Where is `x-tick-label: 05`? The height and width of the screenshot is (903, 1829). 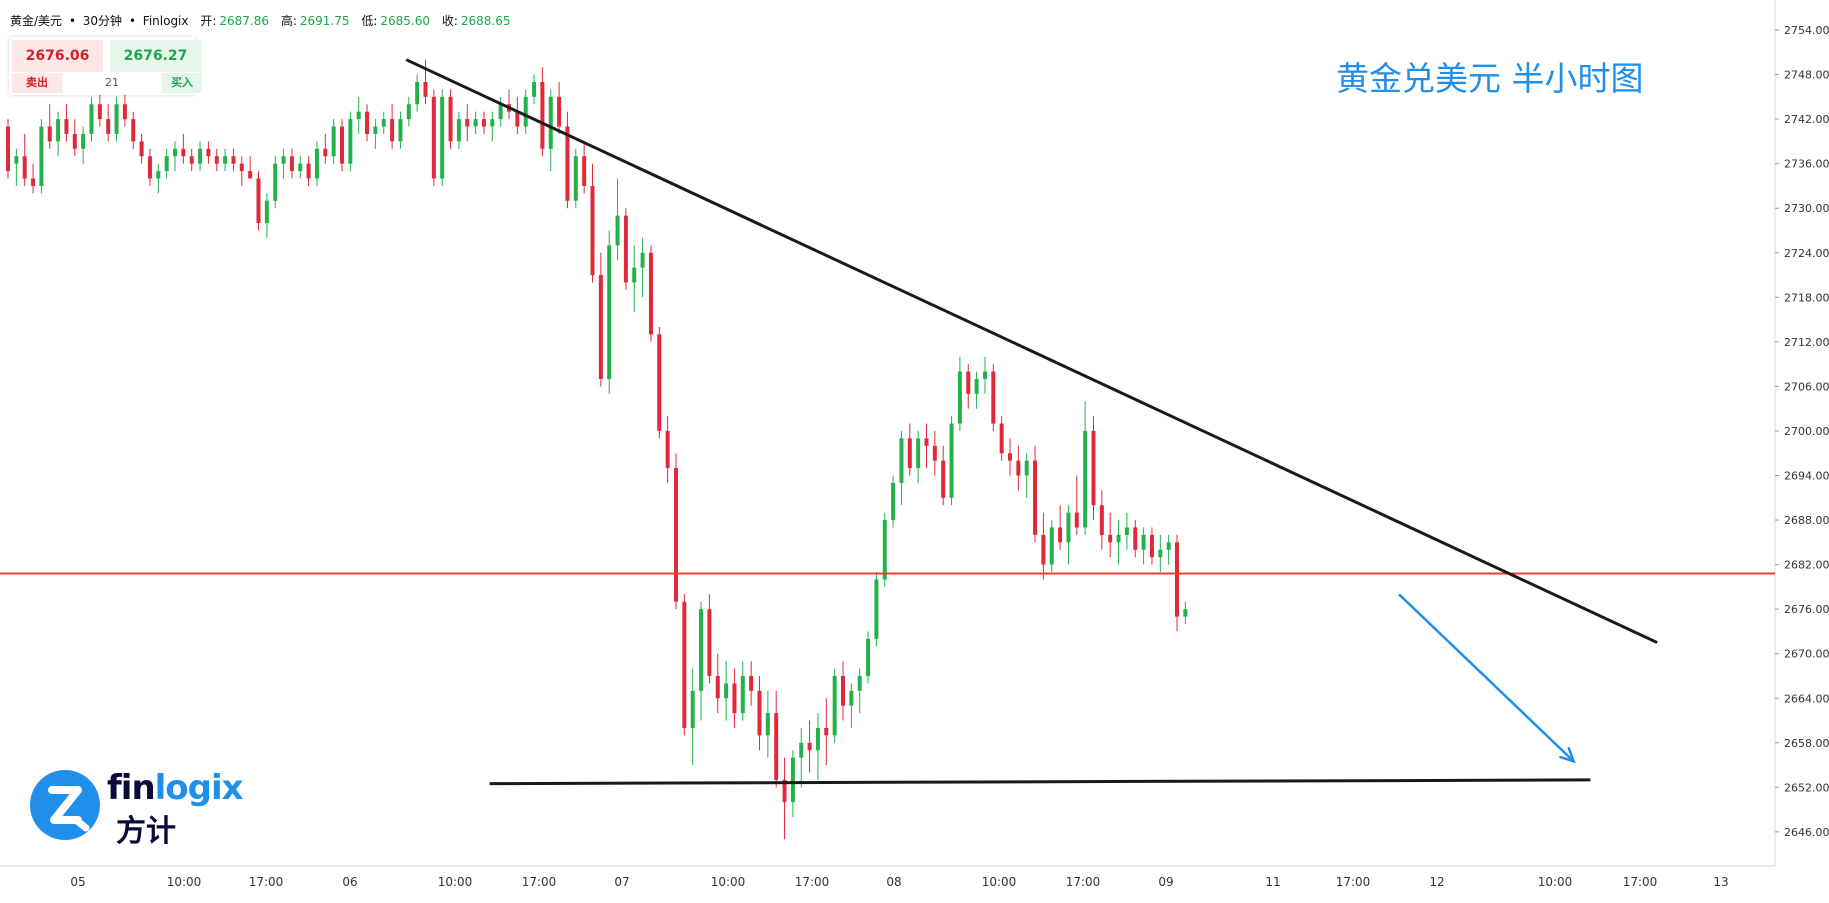
x-tick-label: 05 is located at coordinates (77, 882).